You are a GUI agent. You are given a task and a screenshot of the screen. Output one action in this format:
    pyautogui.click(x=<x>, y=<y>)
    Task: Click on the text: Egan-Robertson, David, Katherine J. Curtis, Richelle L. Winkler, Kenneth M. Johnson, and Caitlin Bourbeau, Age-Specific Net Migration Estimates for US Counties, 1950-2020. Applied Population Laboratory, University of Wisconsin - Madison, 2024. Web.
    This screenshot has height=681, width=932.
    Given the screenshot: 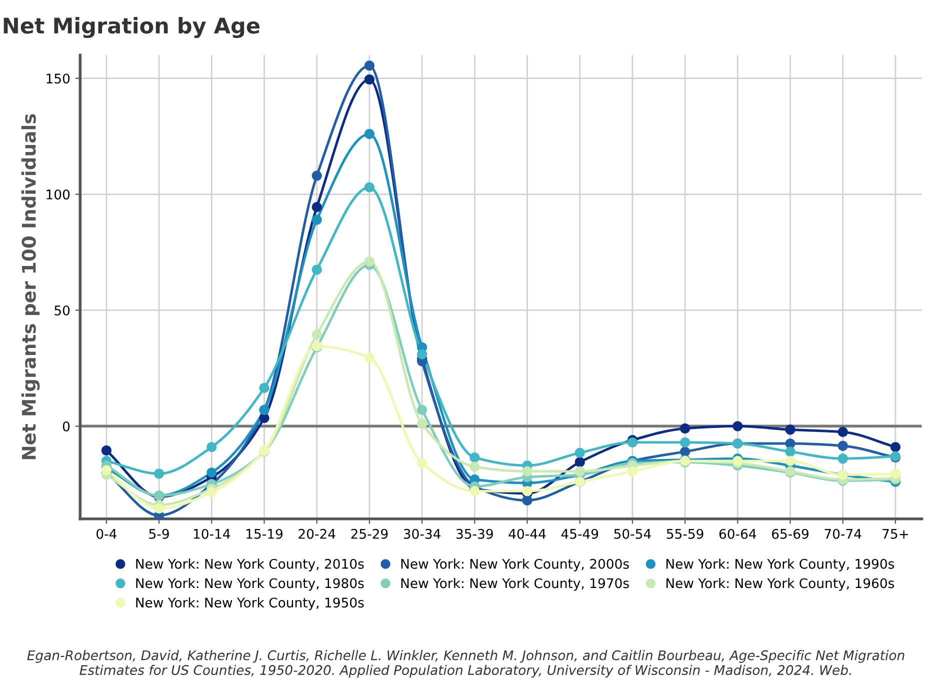 What is the action you would take?
    pyautogui.click(x=465, y=664)
    